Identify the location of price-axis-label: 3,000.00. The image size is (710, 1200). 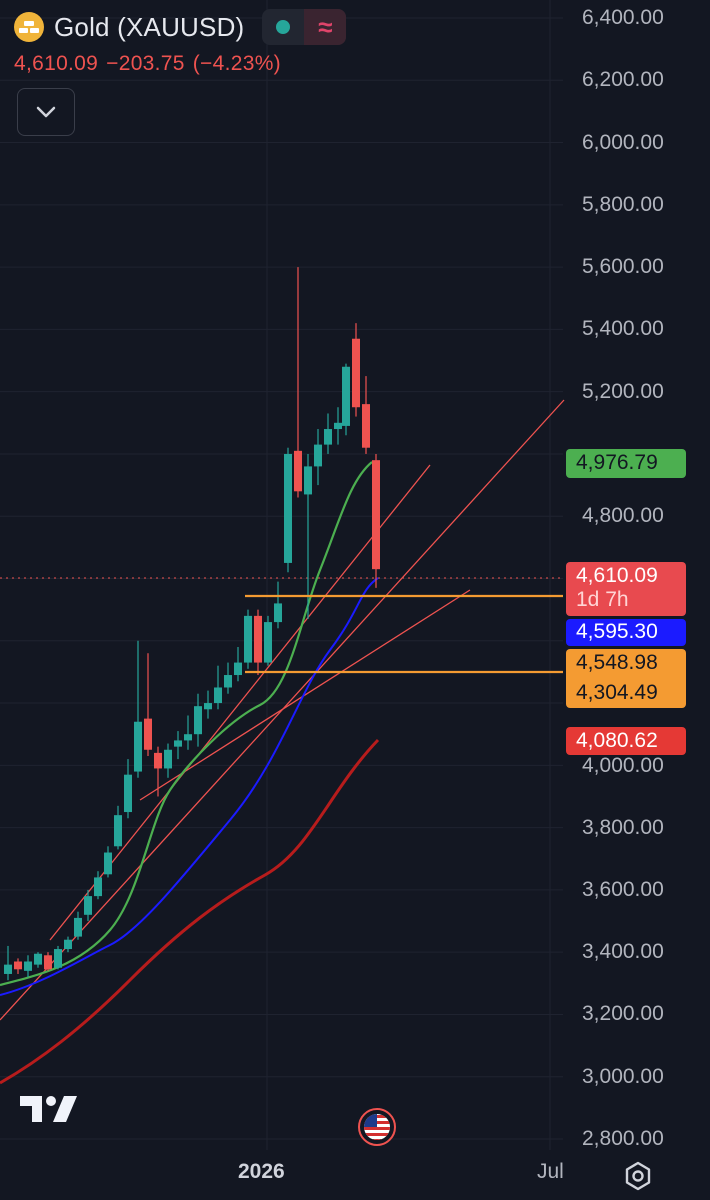
(623, 1076).